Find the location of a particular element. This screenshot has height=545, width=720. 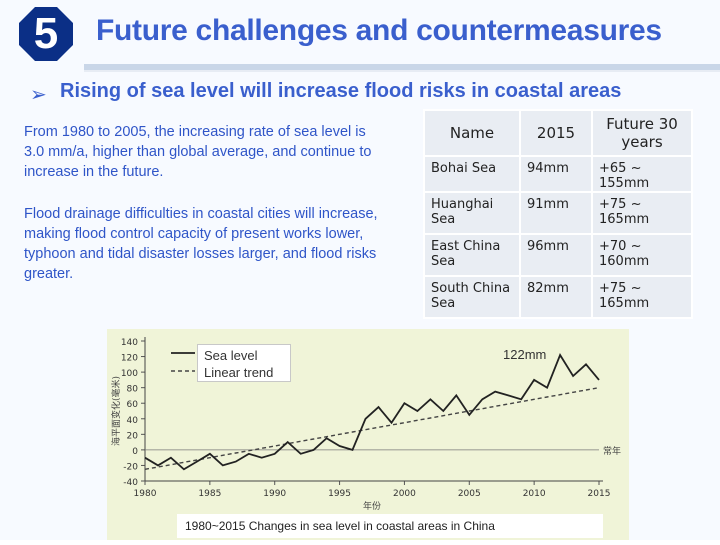

octagon-icon is located at coordinates (46, 34).